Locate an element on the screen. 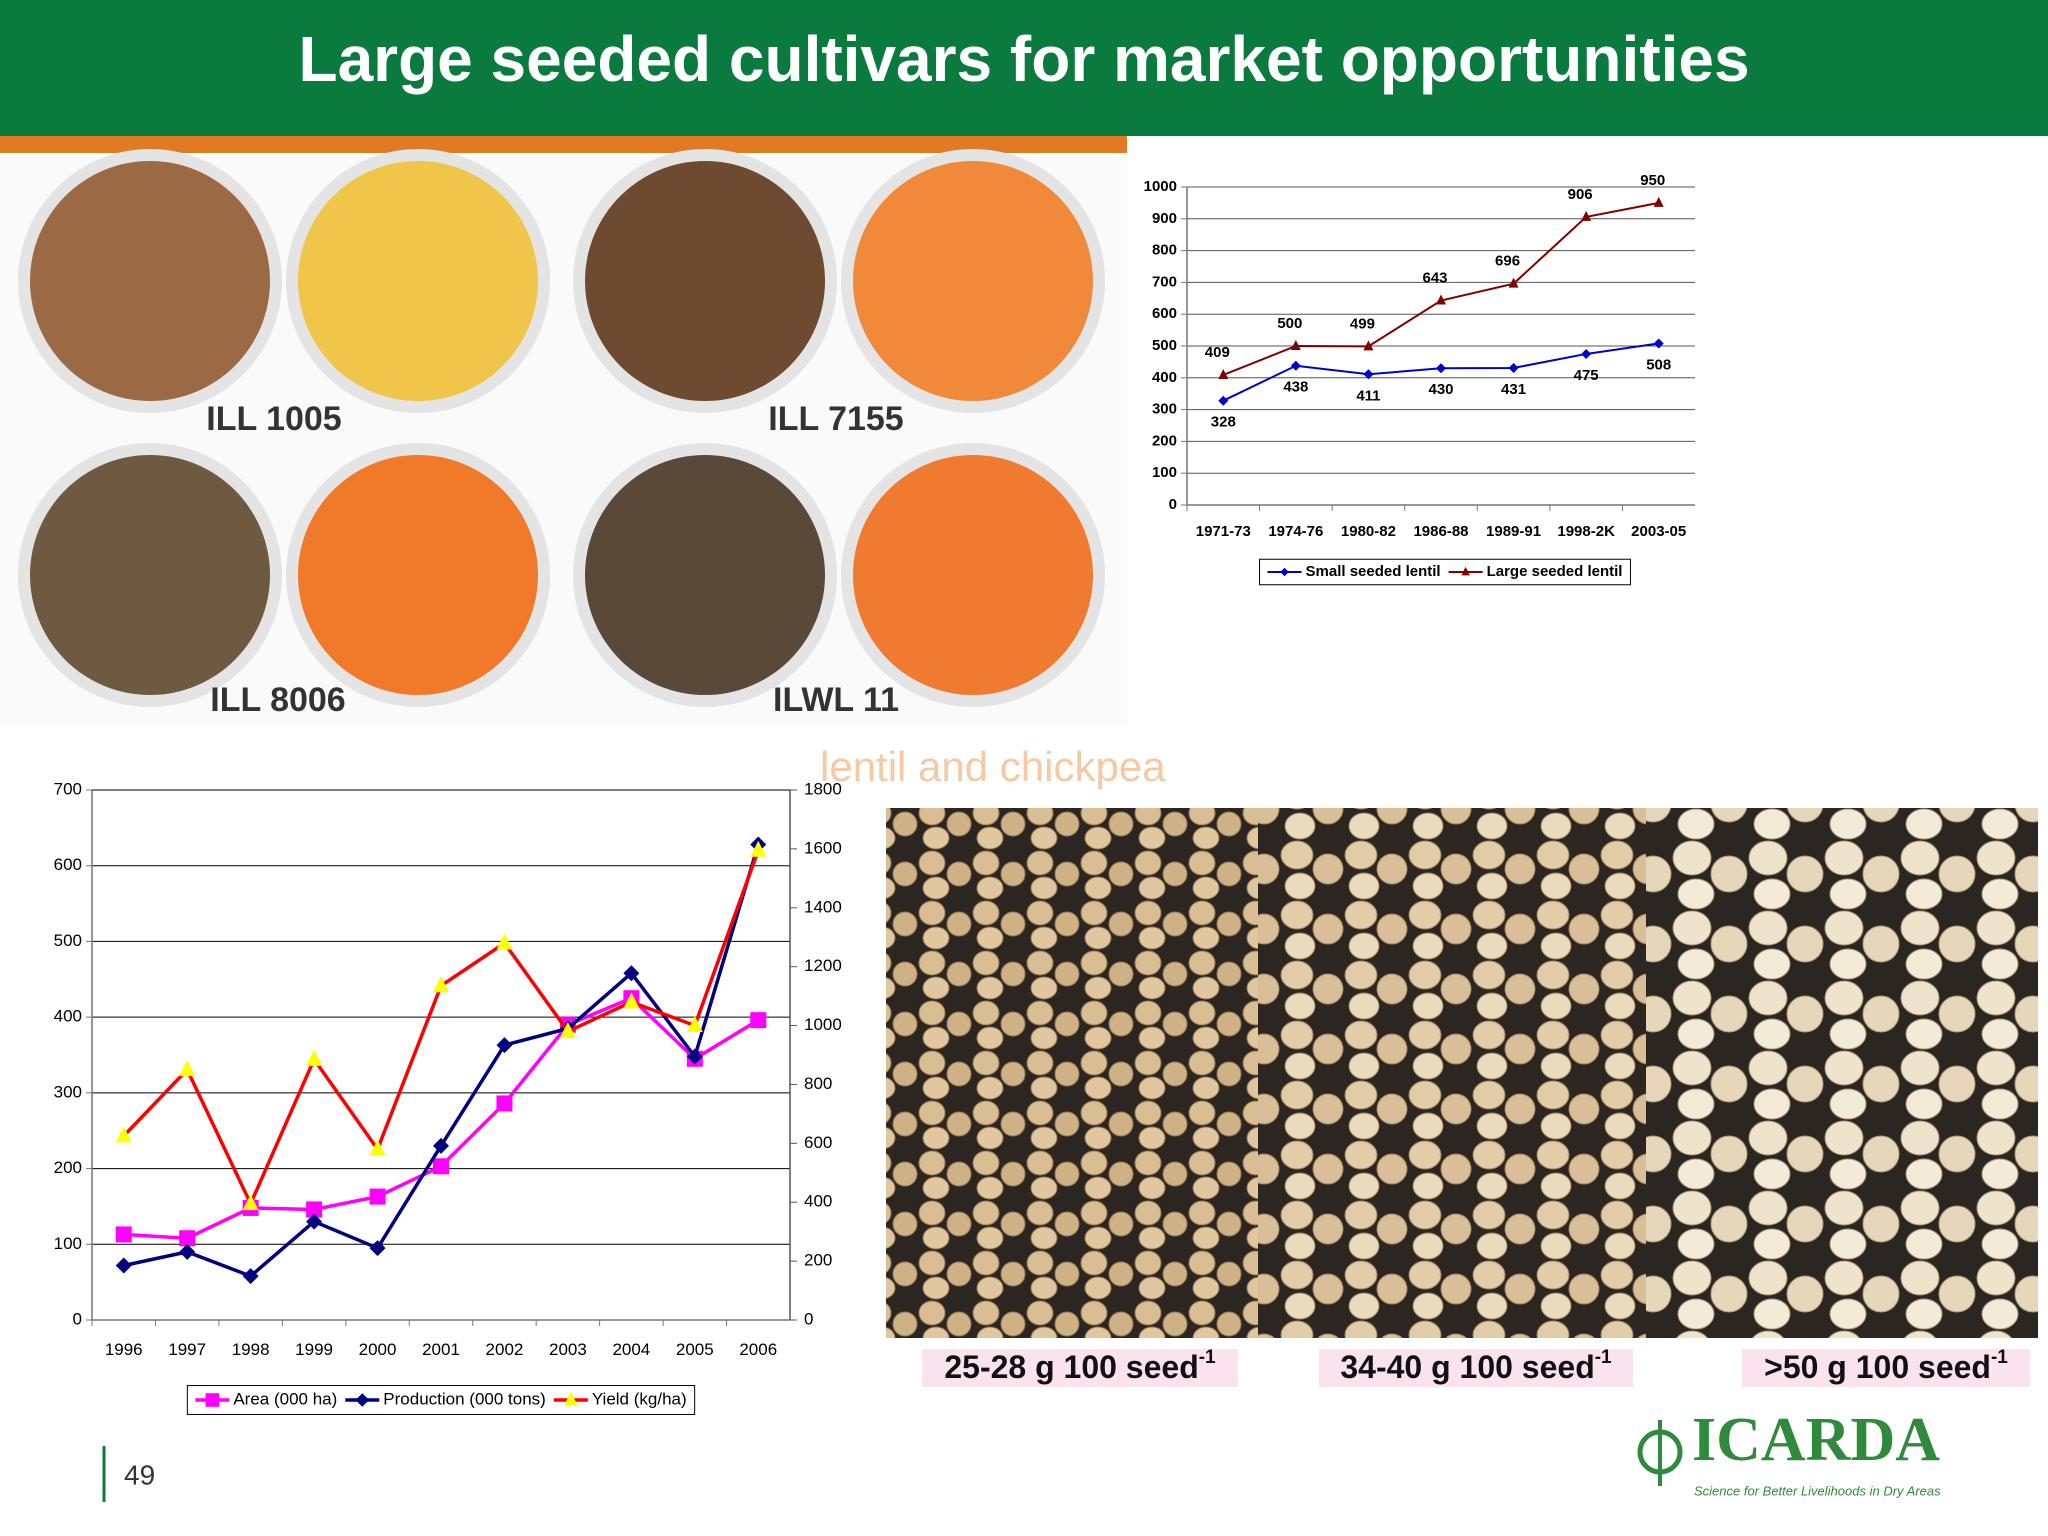  x-tick-label: 1980-82 is located at coordinates (1368, 531).